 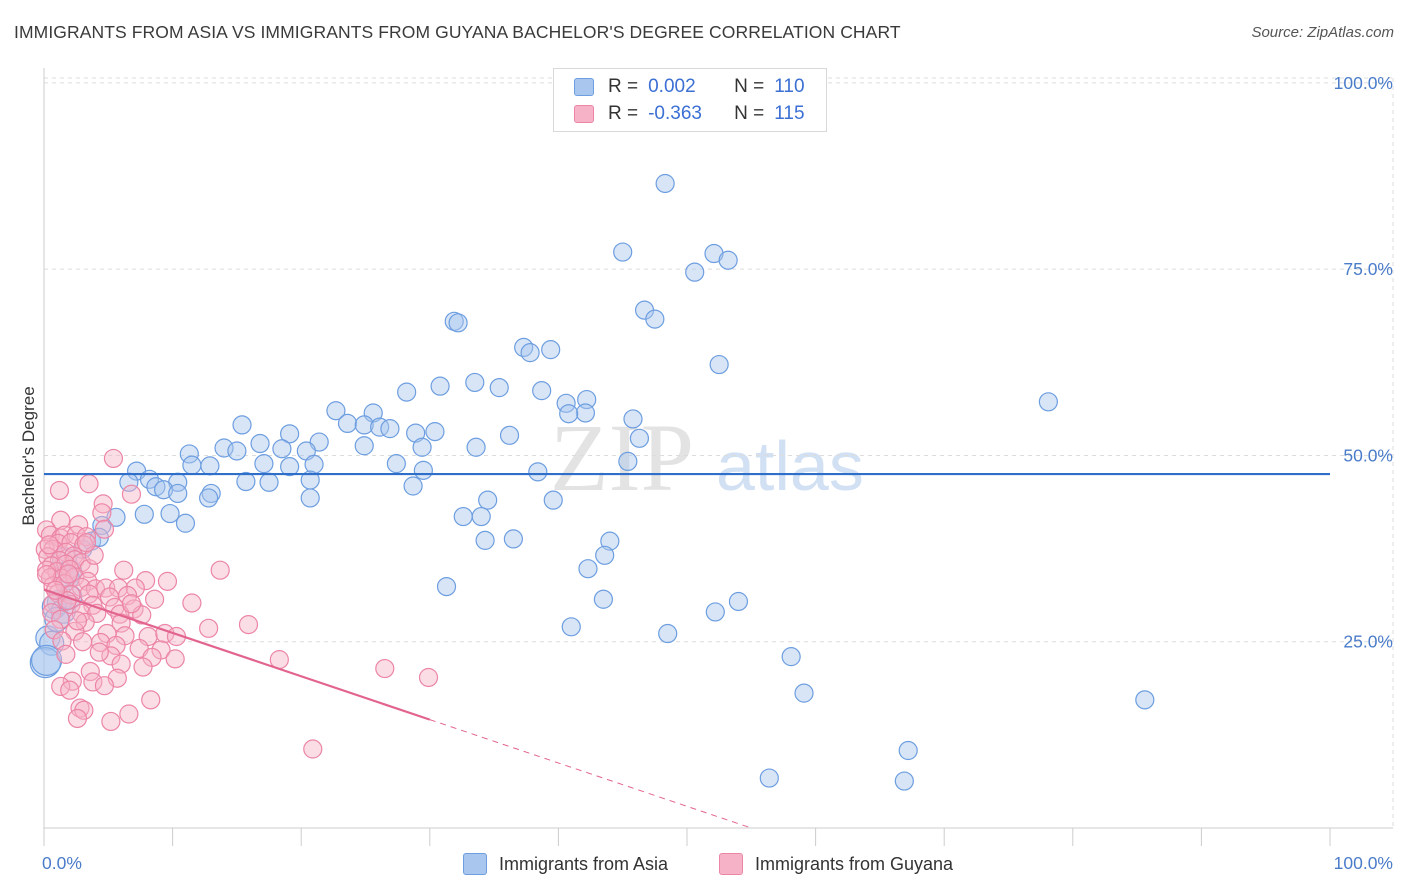 I want to click on watermark-zip: ZIP, so click(x=622, y=457).